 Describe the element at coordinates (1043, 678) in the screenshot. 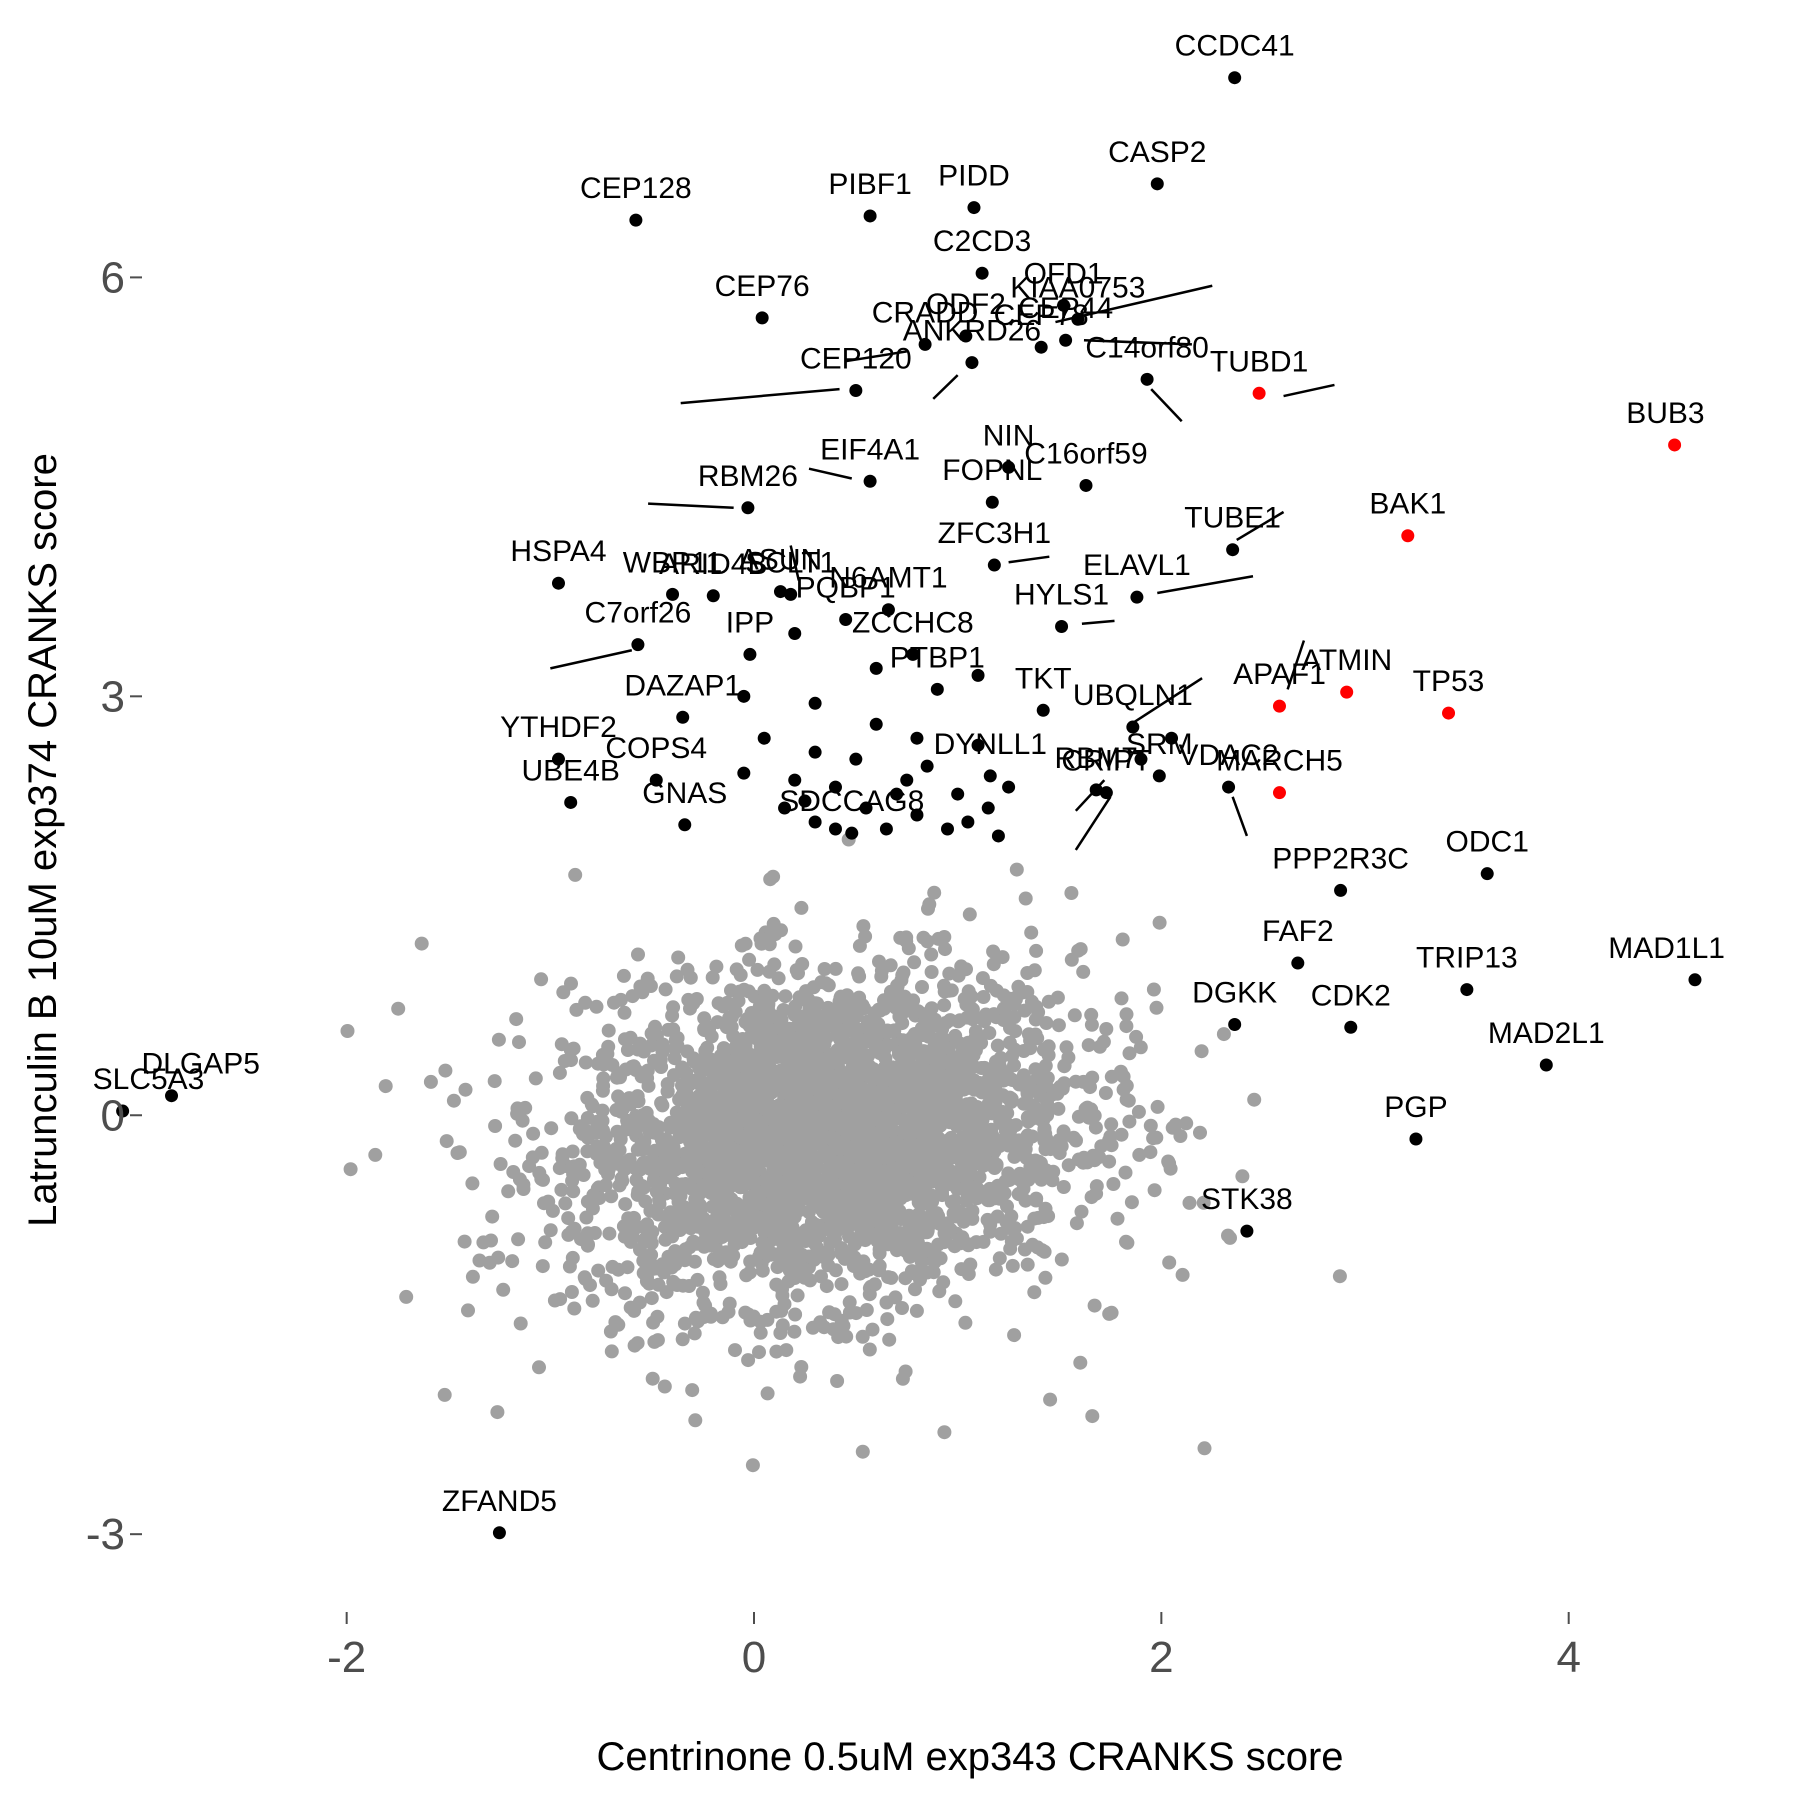

I see `gene-label-tkt: TKT` at that location.